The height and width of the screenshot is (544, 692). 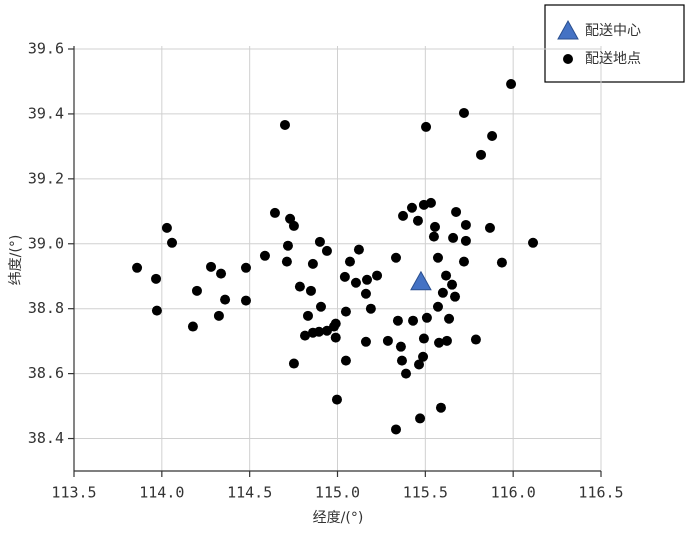 What do you see at coordinates (16, 260) in the screenshot?
I see `y-axis-label: 纬度/(°)` at bounding box center [16, 260].